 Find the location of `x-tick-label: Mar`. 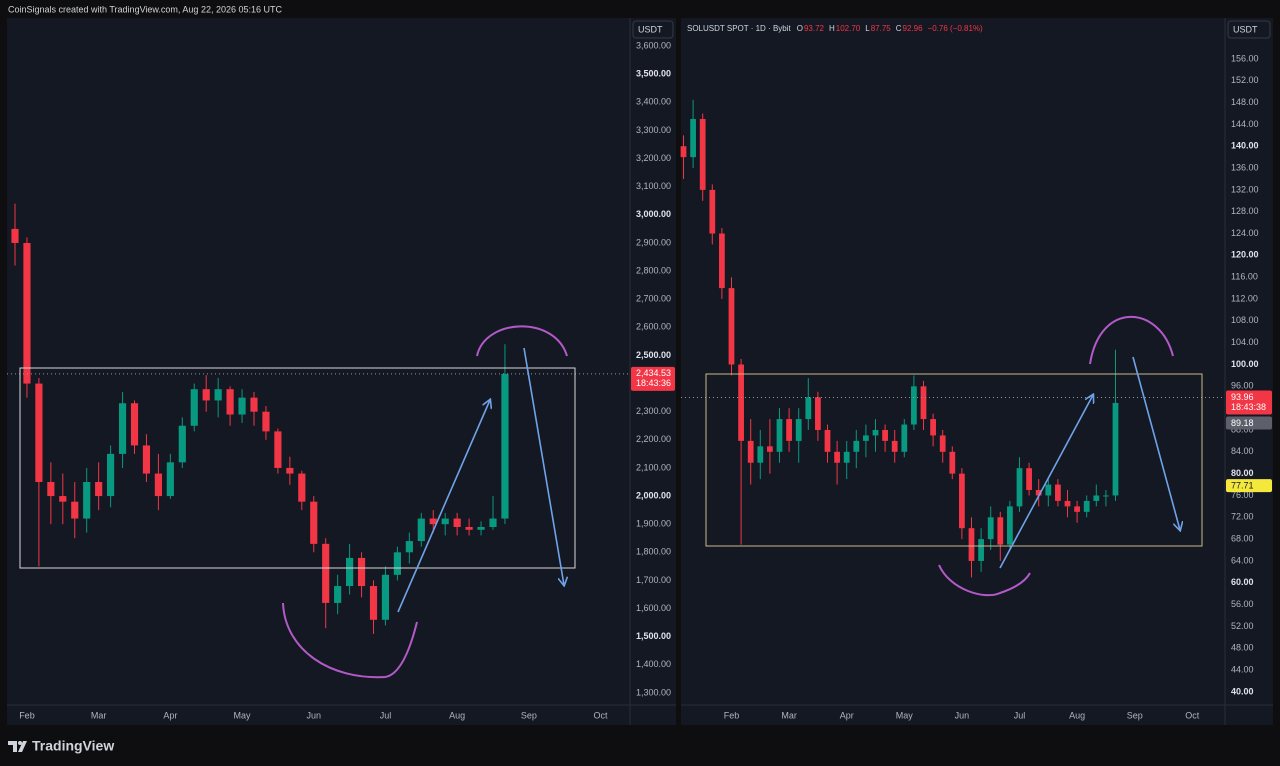

x-tick-label: Mar is located at coordinates (789, 715).